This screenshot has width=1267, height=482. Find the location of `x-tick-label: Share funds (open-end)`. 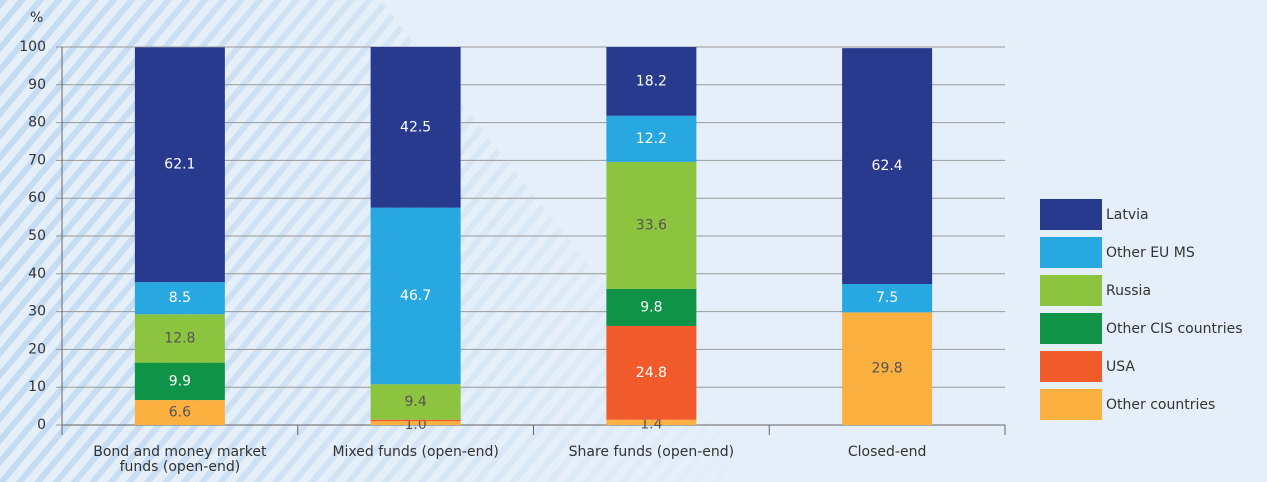

x-tick-label: Share funds (open-end) is located at coordinates (651, 452).